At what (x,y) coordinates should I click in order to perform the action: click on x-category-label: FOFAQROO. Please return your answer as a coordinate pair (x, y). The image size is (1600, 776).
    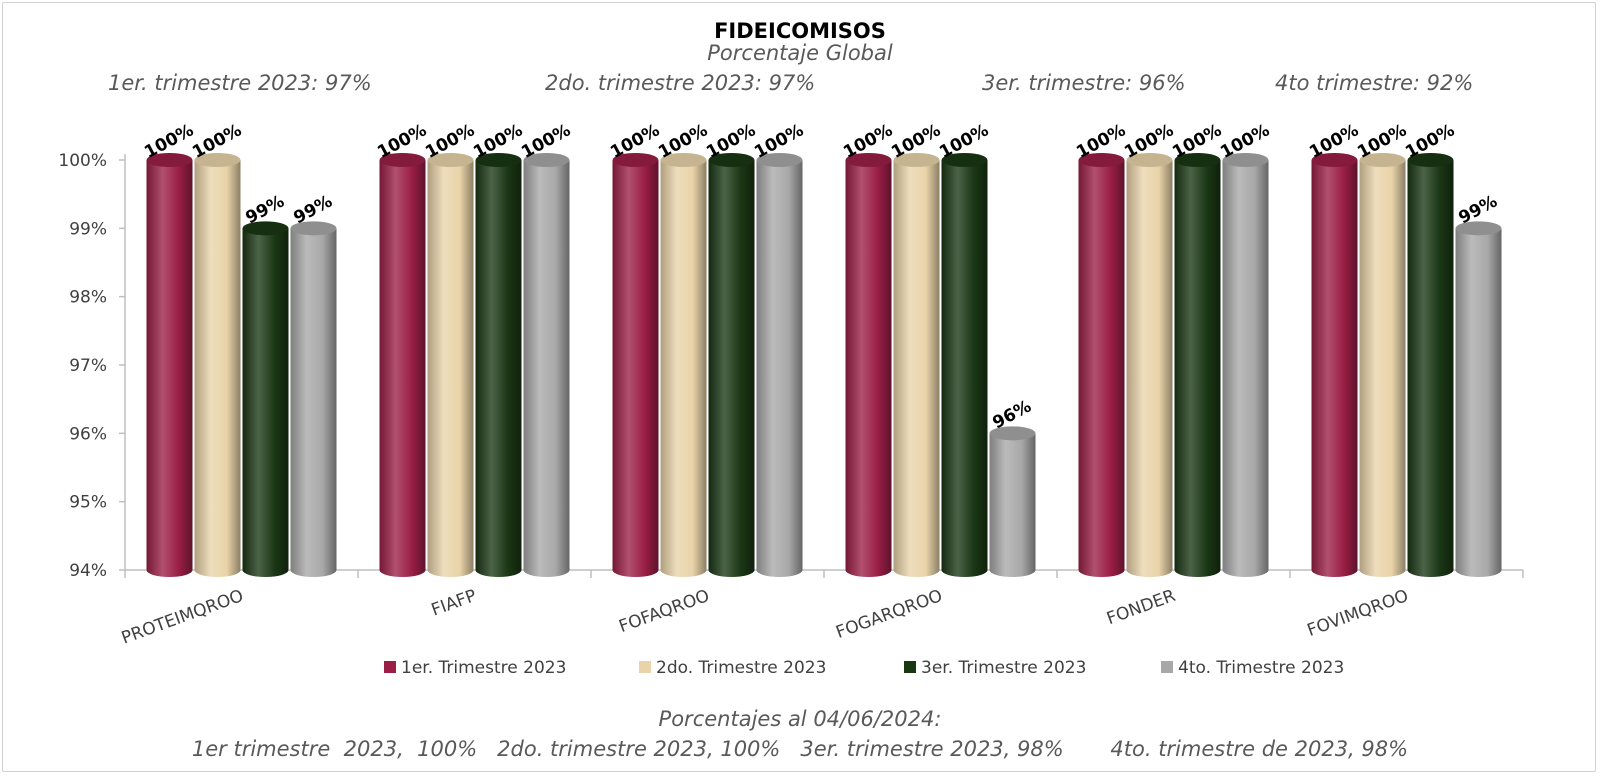
    Looking at the image, I should click on (664, 611).